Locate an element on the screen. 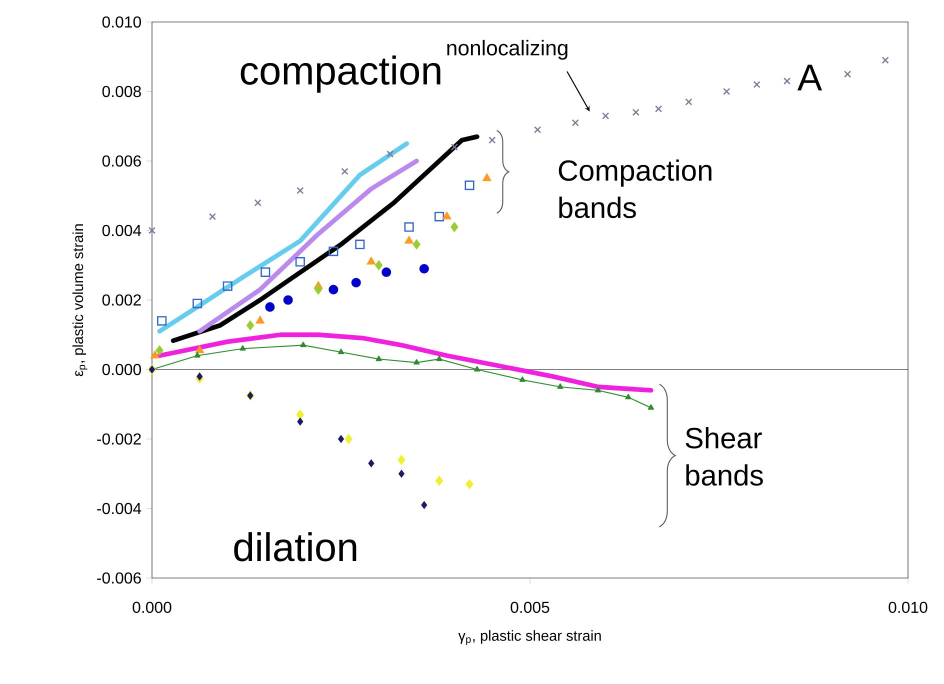 This screenshot has height=684, width=944. y-tick-label: -0.002 is located at coordinates (119, 439).